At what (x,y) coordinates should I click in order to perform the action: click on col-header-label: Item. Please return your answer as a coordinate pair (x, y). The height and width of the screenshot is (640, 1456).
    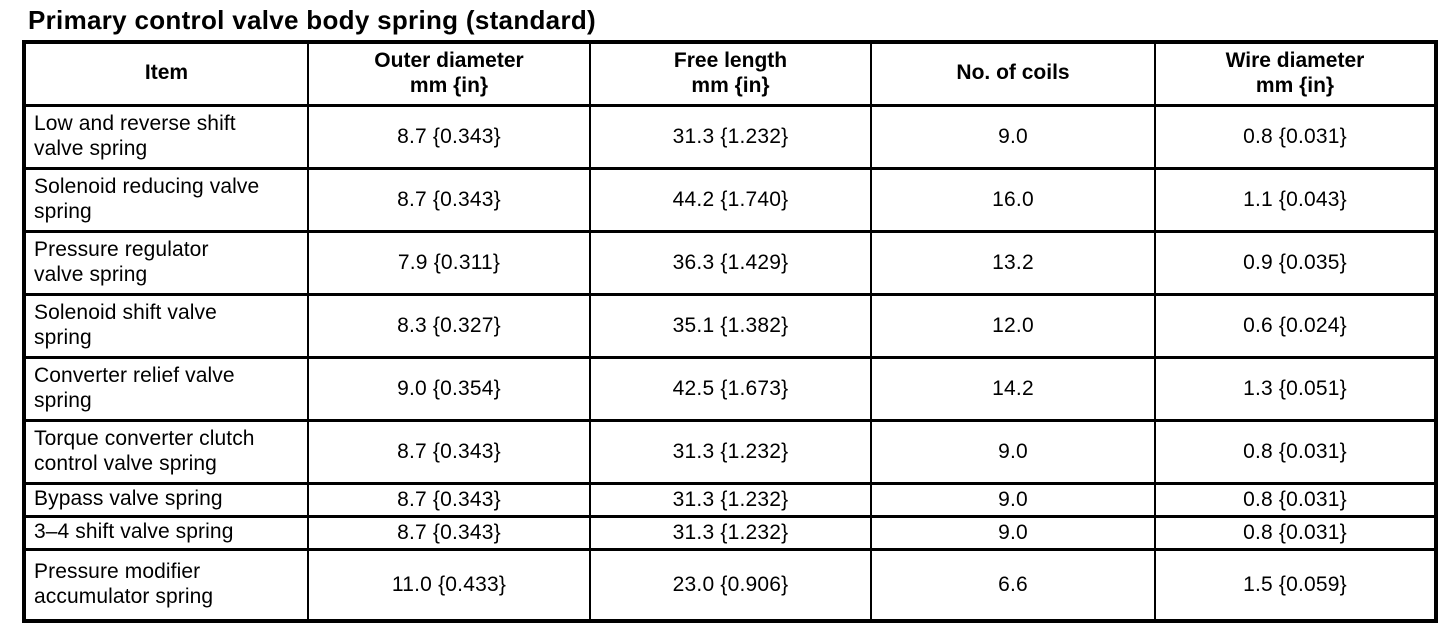
    Looking at the image, I should click on (166, 73).